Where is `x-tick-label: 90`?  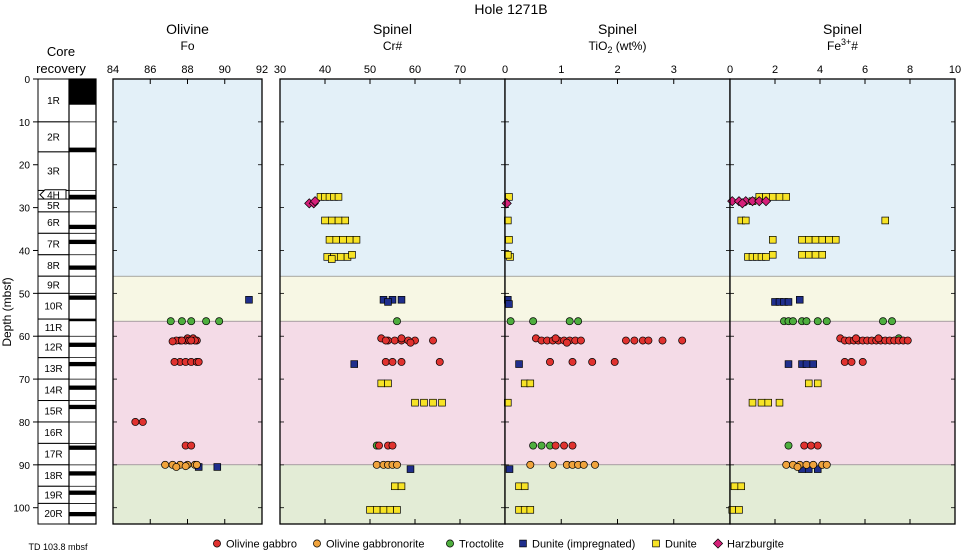 x-tick-label: 90 is located at coordinates (225, 70).